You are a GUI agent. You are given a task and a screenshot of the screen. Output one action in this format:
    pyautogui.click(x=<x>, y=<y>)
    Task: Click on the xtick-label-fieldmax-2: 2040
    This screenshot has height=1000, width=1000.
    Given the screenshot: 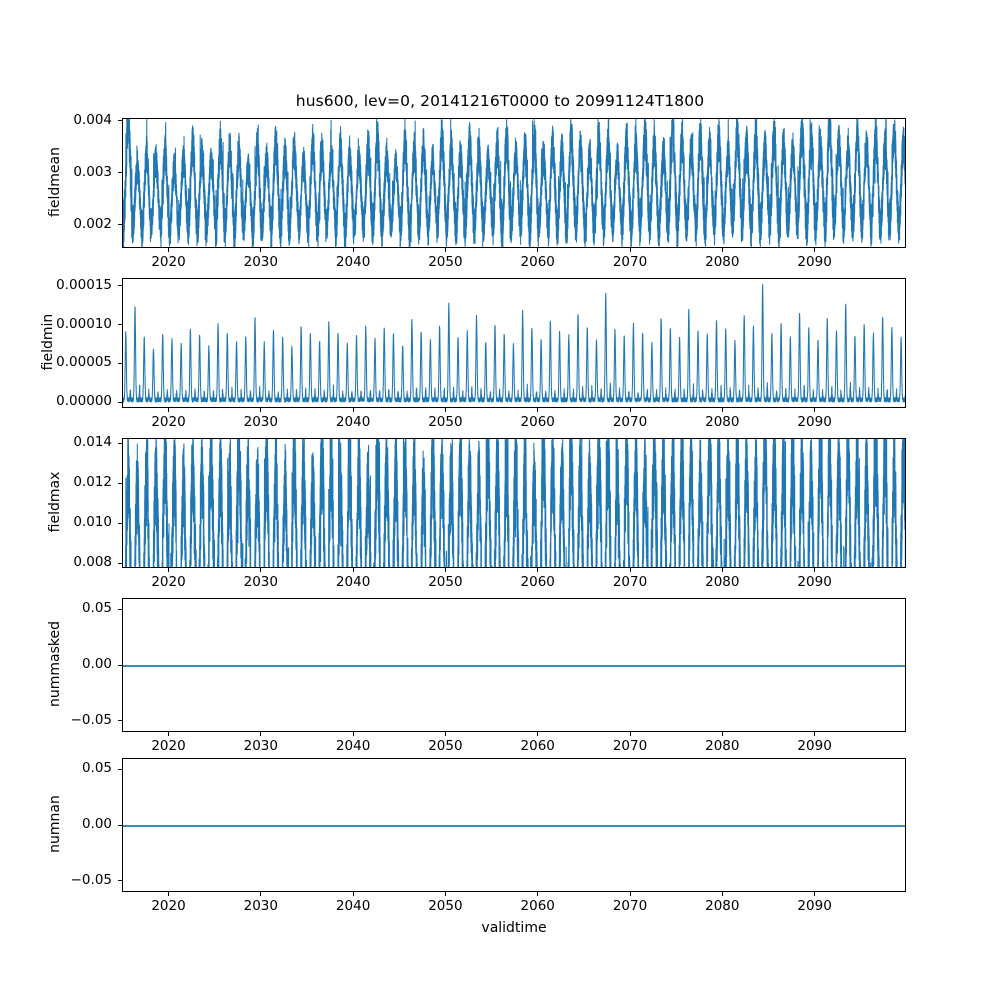 What is the action you would take?
    pyautogui.click(x=353, y=582)
    